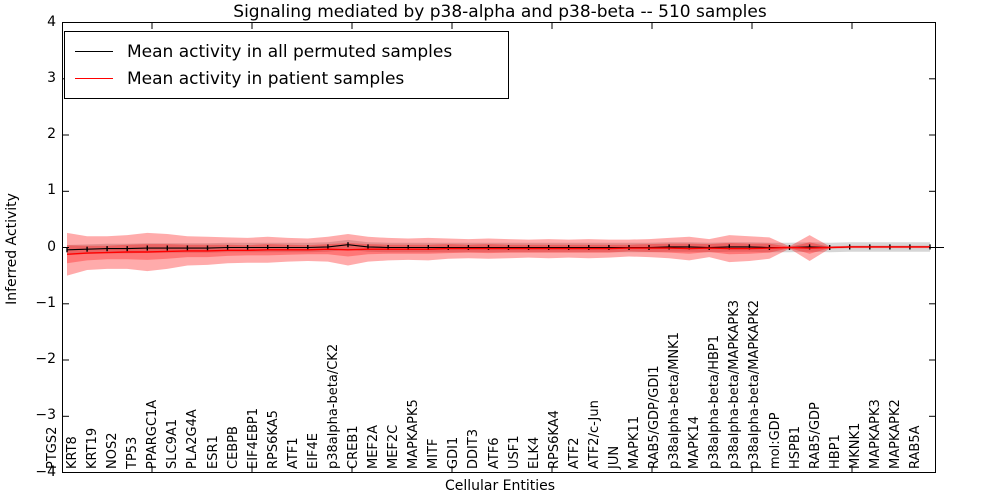 The width and height of the screenshot is (1000, 500). What do you see at coordinates (12, 249) in the screenshot?
I see `y-axis-title: Inferred Activity` at bounding box center [12, 249].